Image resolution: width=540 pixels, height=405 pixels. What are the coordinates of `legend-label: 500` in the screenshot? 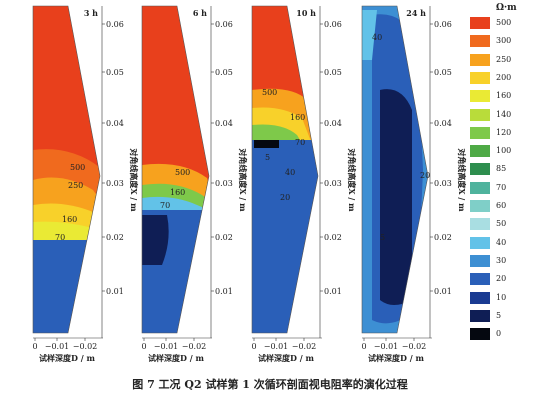 It's located at (504, 22).